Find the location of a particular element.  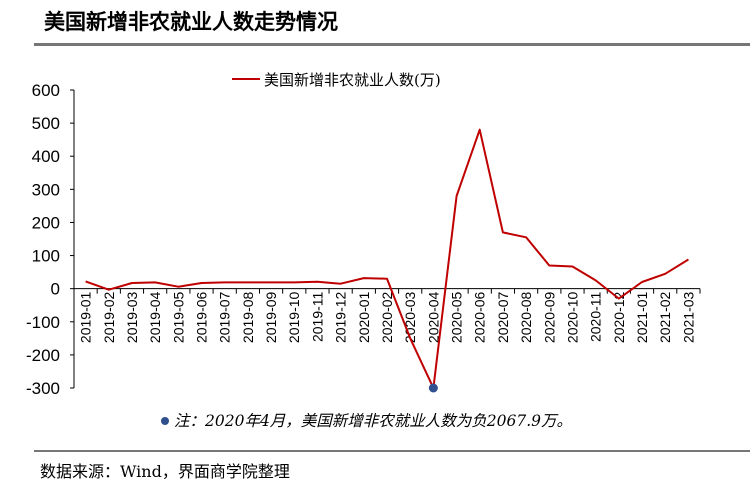

y-tick-label: 600 is located at coordinates (46, 90).